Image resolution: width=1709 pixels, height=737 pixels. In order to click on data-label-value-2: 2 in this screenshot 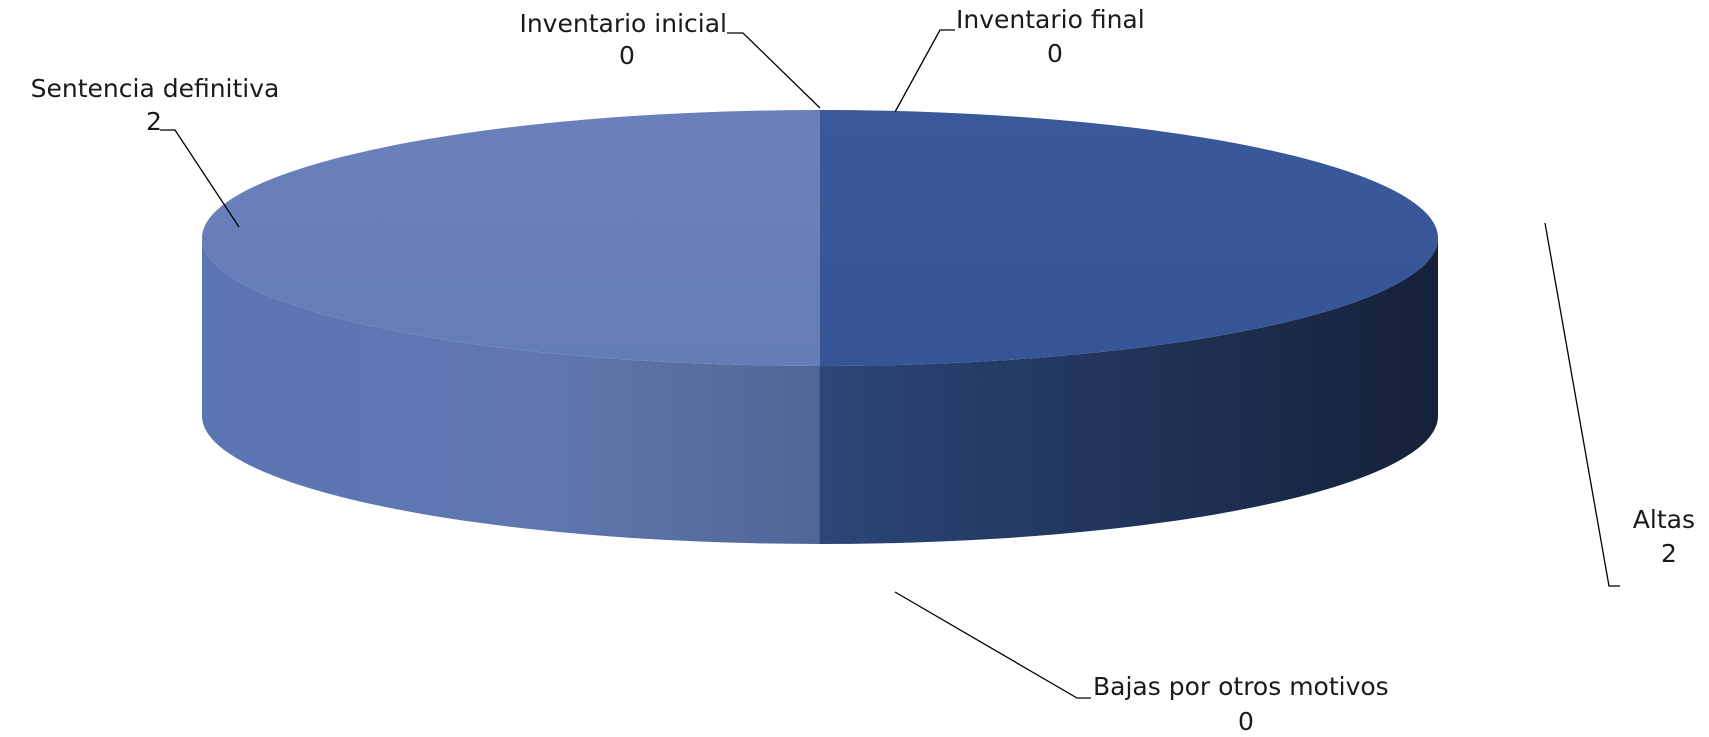, I will do `click(1669, 553)`.